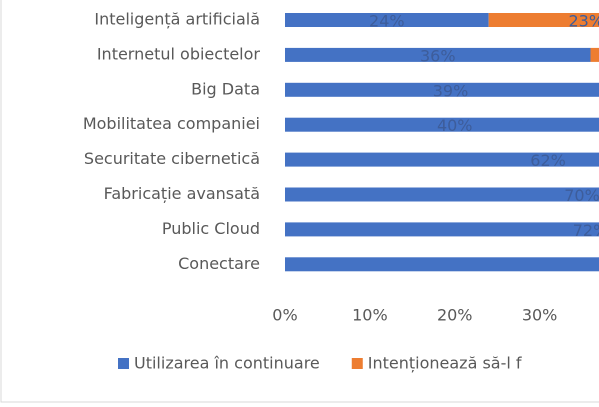 The image size is (599, 407). What do you see at coordinates (177, 19) in the screenshot?
I see `category-label: Inteligență artificială` at bounding box center [177, 19].